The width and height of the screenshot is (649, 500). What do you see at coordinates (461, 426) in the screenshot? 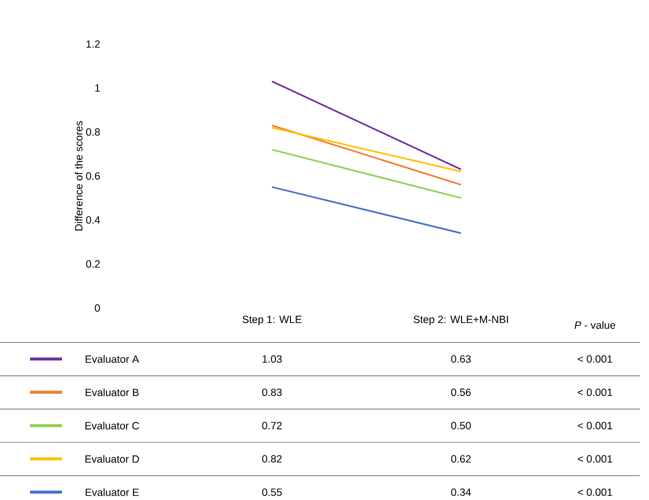
I see `data-label: 0.50` at bounding box center [461, 426].